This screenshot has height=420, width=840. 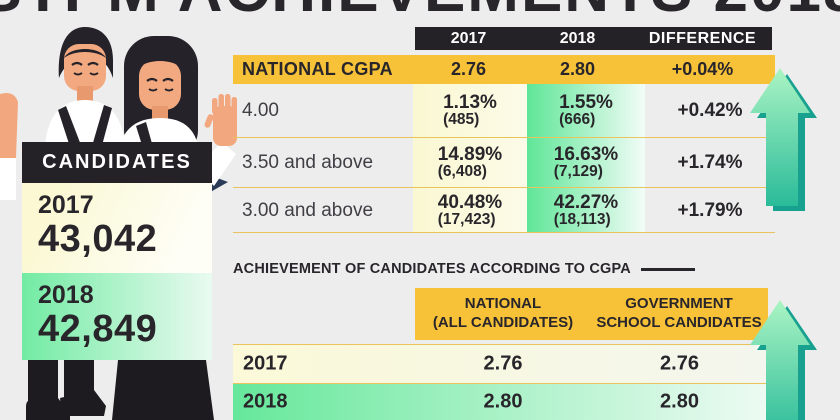 I want to click on national-cgpa-2017: 2.76, so click(x=468, y=69).